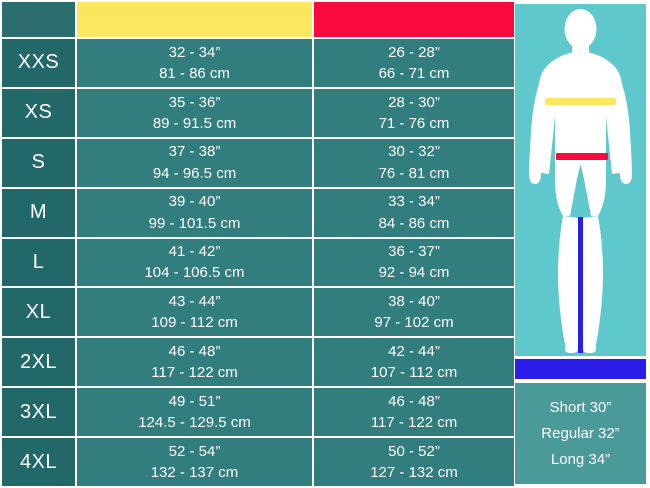 Image resolution: width=650 pixels, height=488 pixels. What do you see at coordinates (194, 202) in the screenshot?
I see `measurement-inches: 39 - 40”` at bounding box center [194, 202].